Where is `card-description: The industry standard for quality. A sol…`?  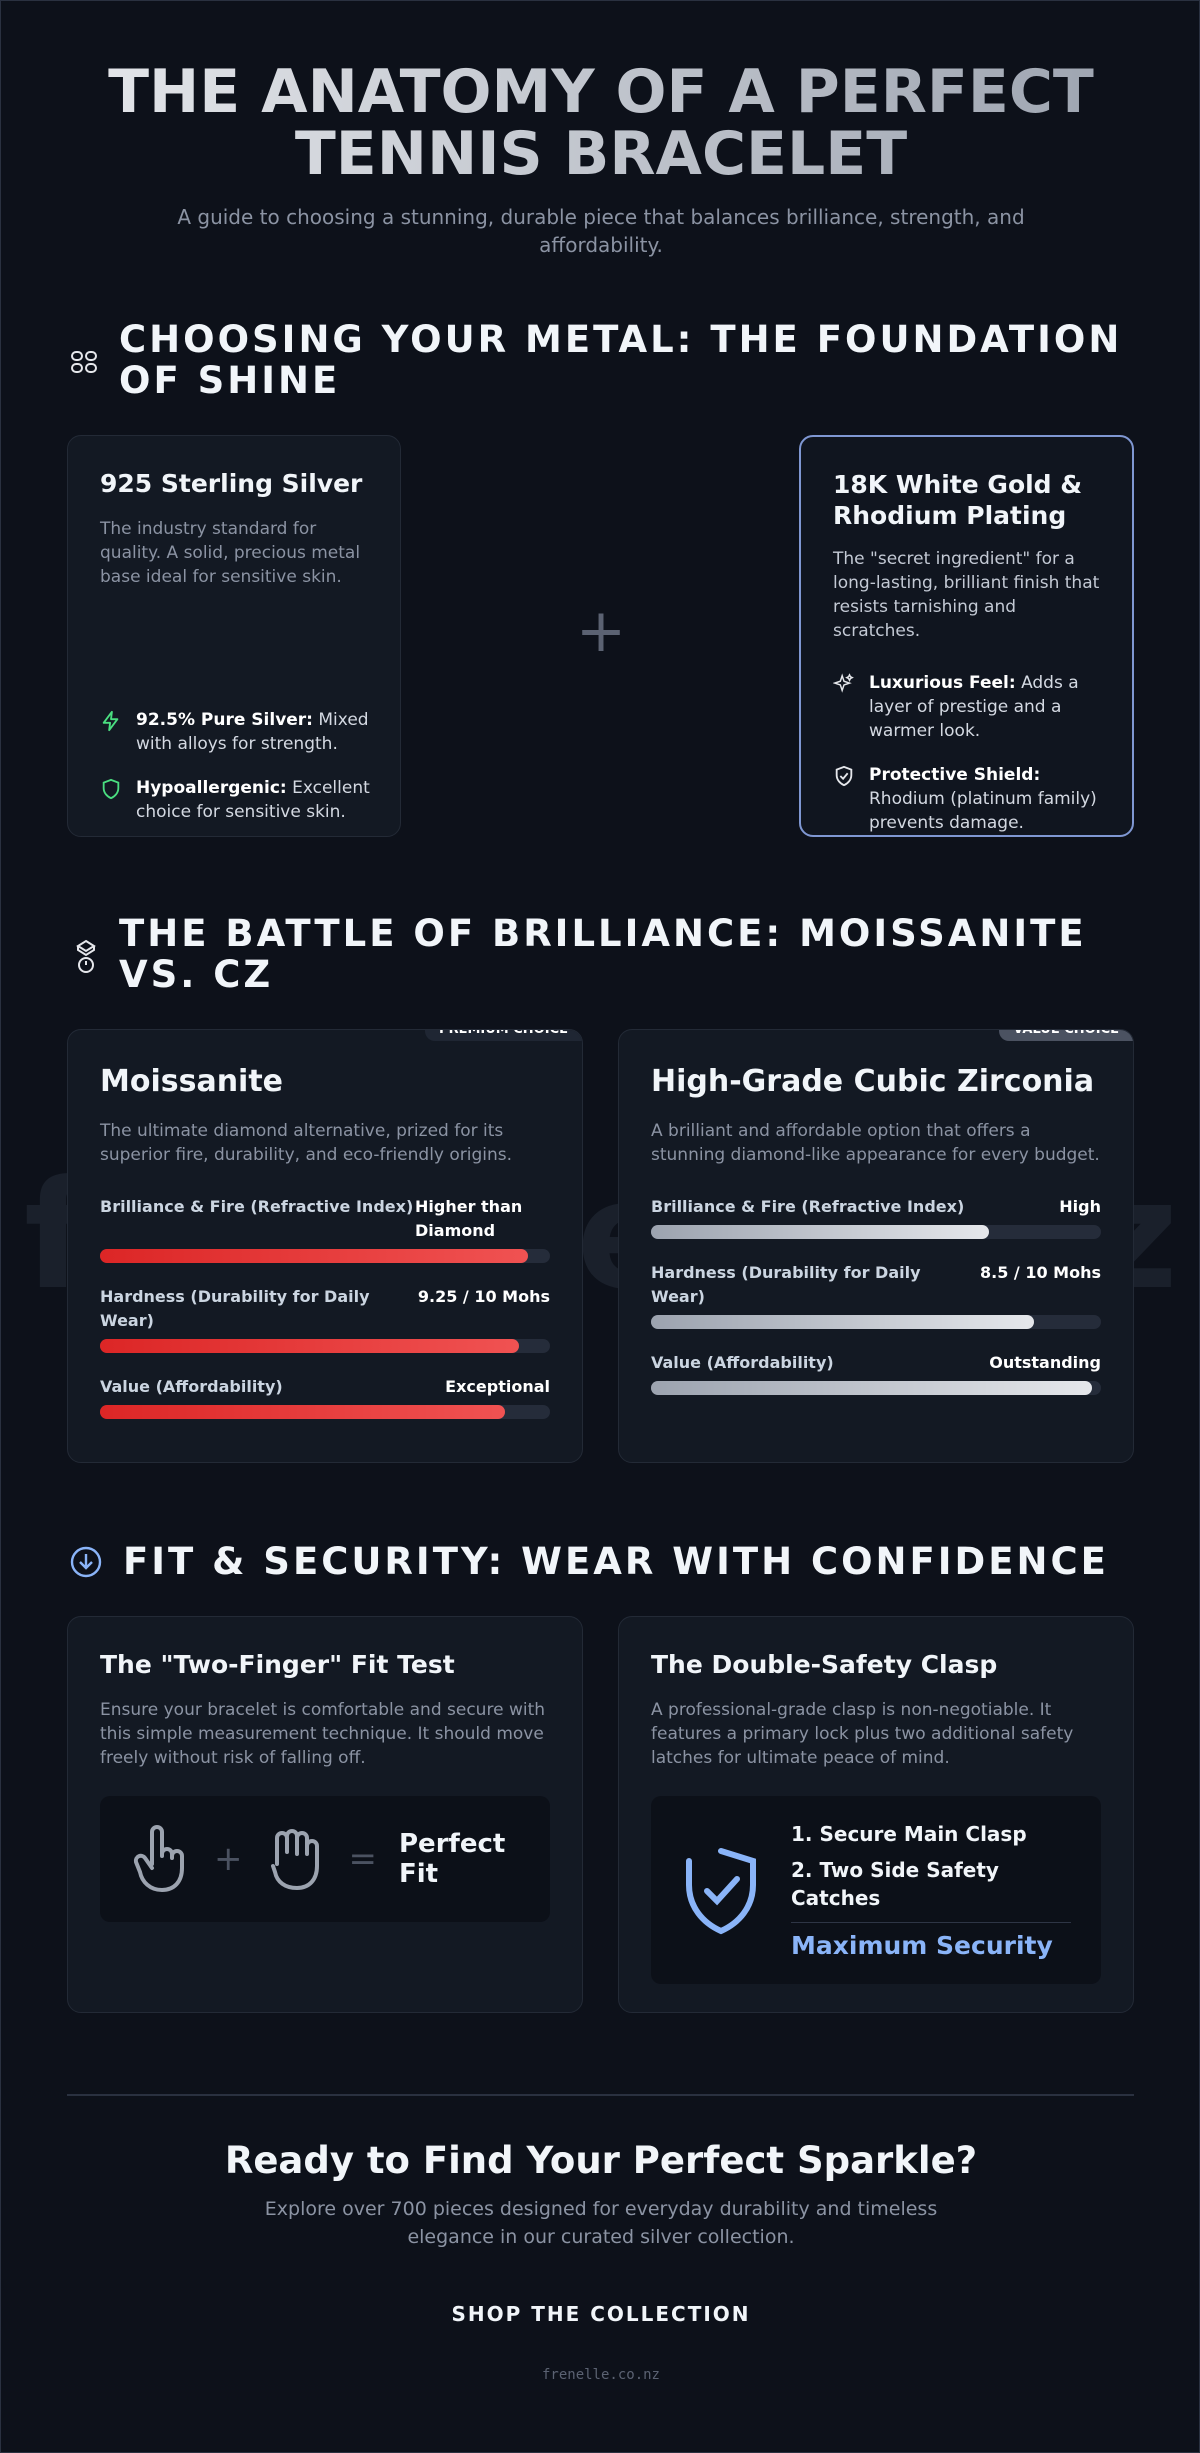 card-description: The industry standard for quality. A sol… is located at coordinates (230, 553).